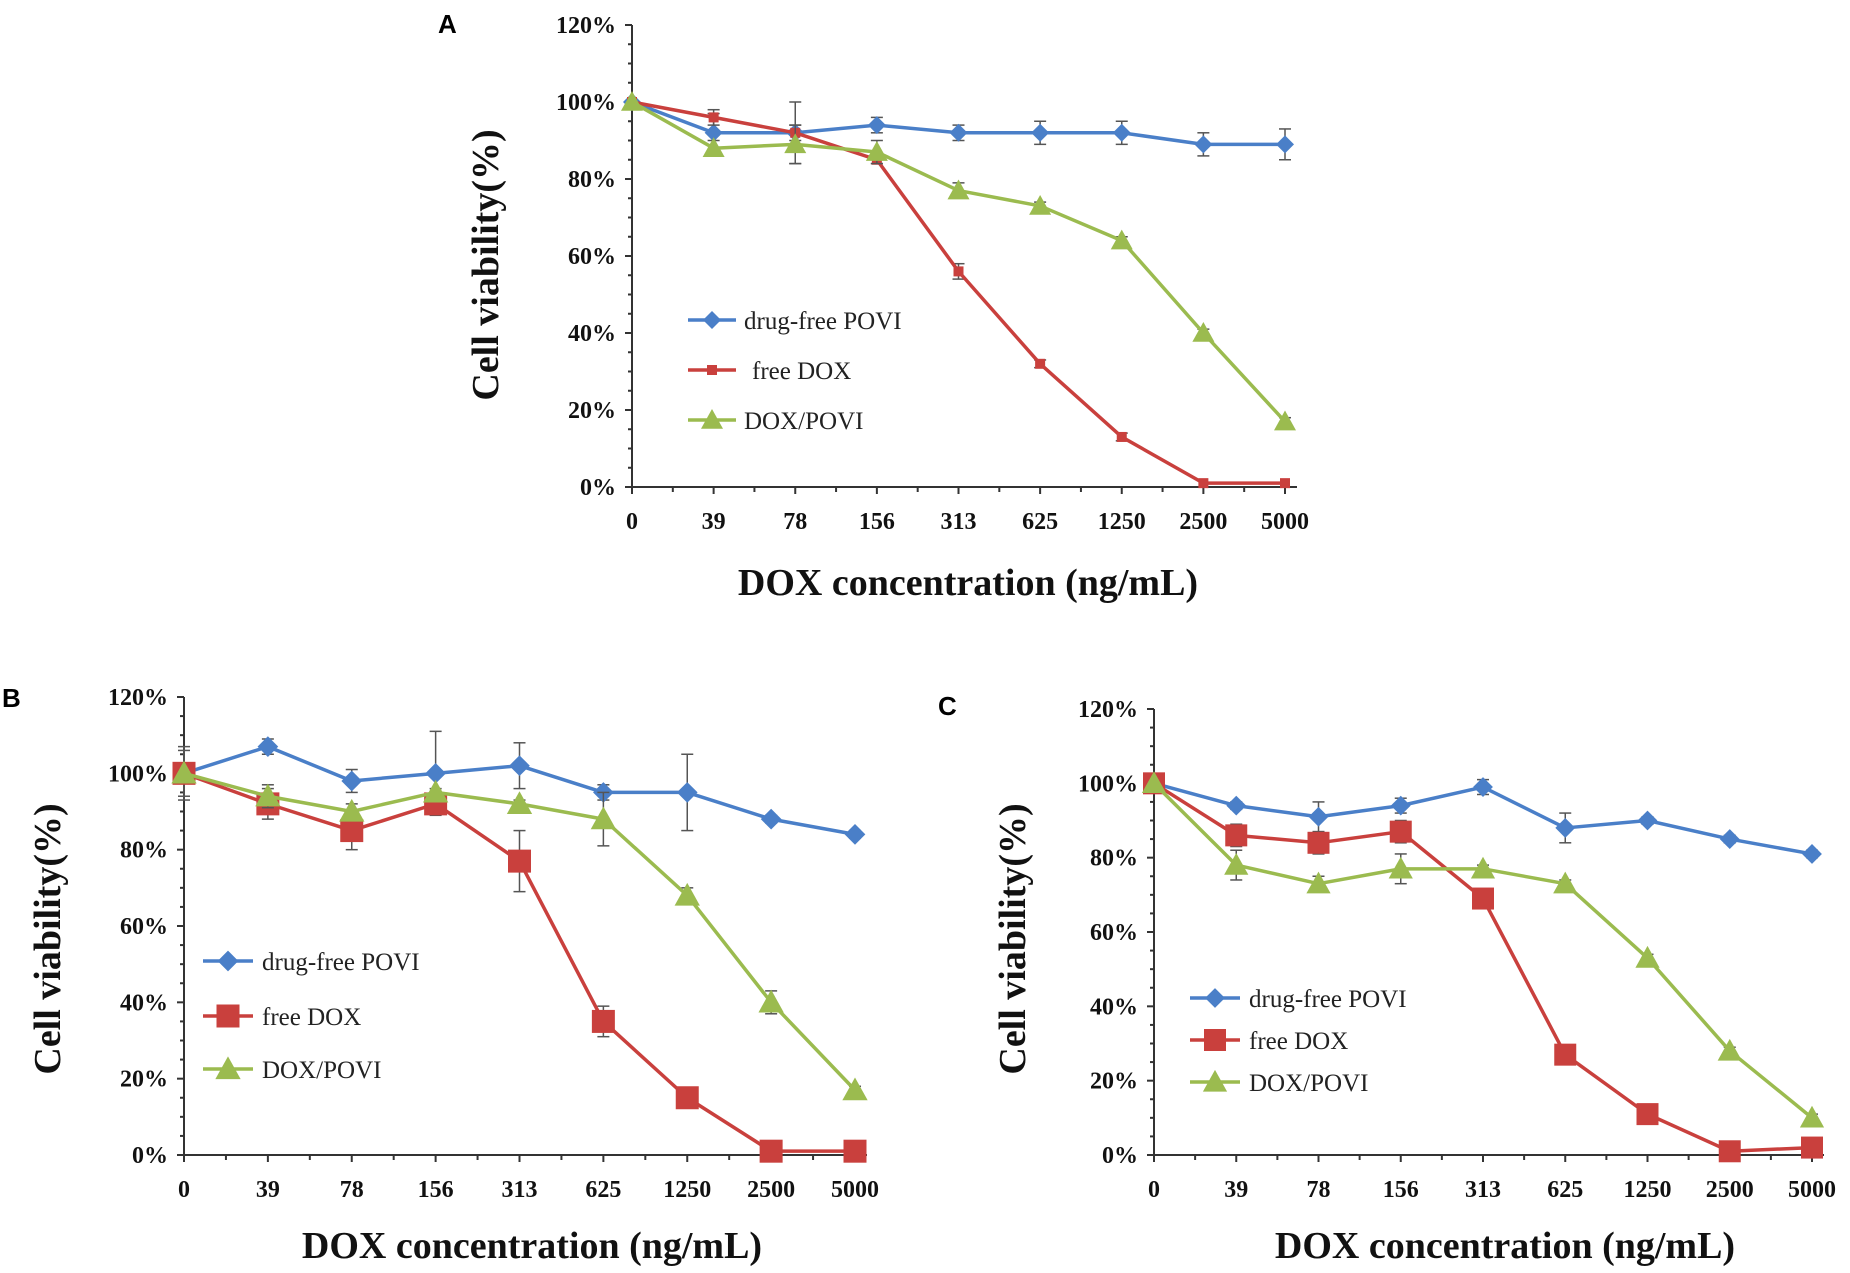  What do you see at coordinates (803, 421) in the screenshot?
I see `legend-label: DOX/POVI` at bounding box center [803, 421].